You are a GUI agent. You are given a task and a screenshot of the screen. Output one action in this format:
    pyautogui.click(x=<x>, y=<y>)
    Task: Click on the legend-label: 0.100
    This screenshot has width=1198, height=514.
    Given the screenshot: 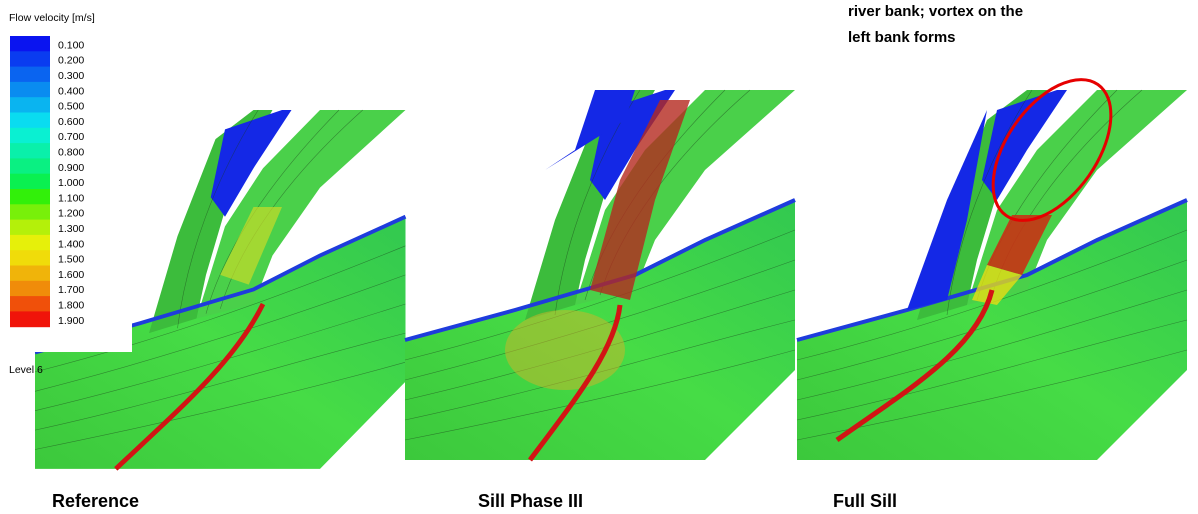 What is the action you would take?
    pyautogui.click(x=71, y=45)
    